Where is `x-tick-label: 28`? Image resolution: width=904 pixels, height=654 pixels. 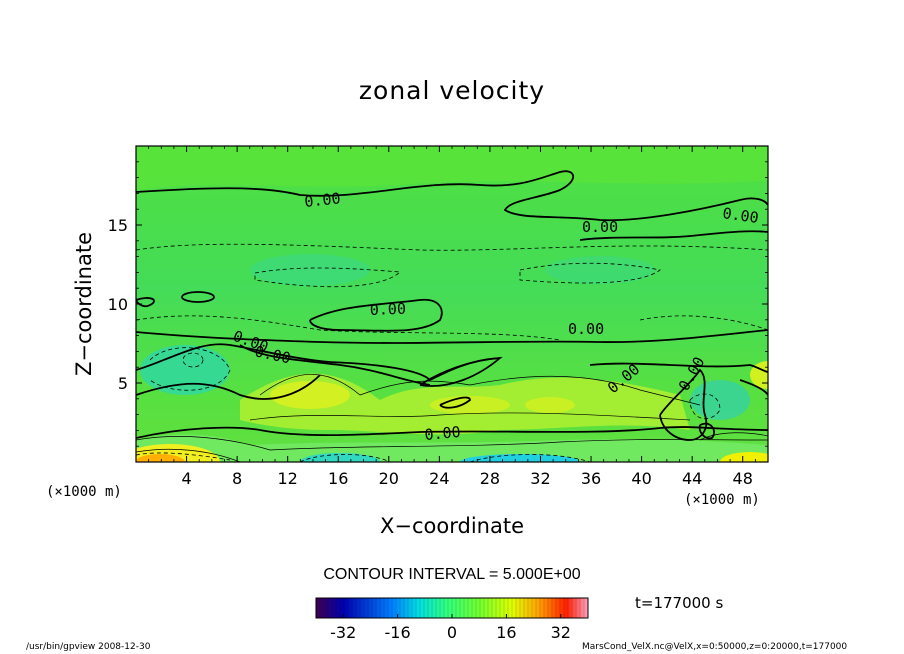 x-tick-label: 28 is located at coordinates (490, 478).